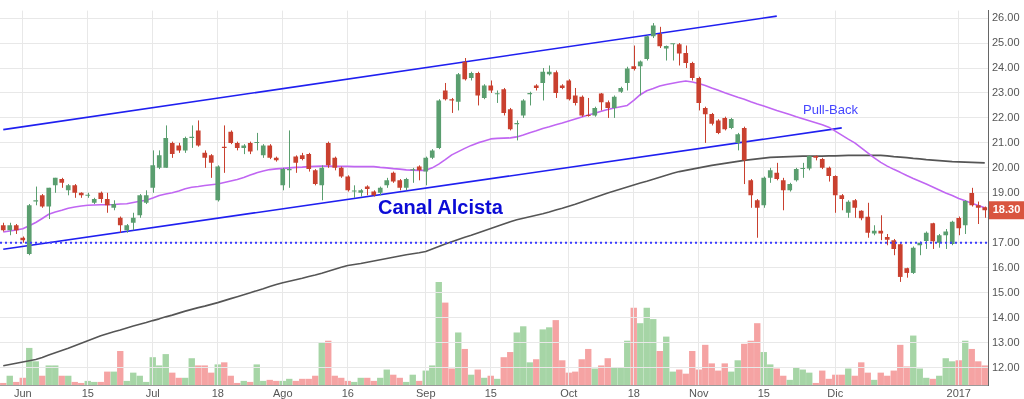 The image size is (1024, 399). I want to click on x-tick-label: Ago, so click(282, 392).